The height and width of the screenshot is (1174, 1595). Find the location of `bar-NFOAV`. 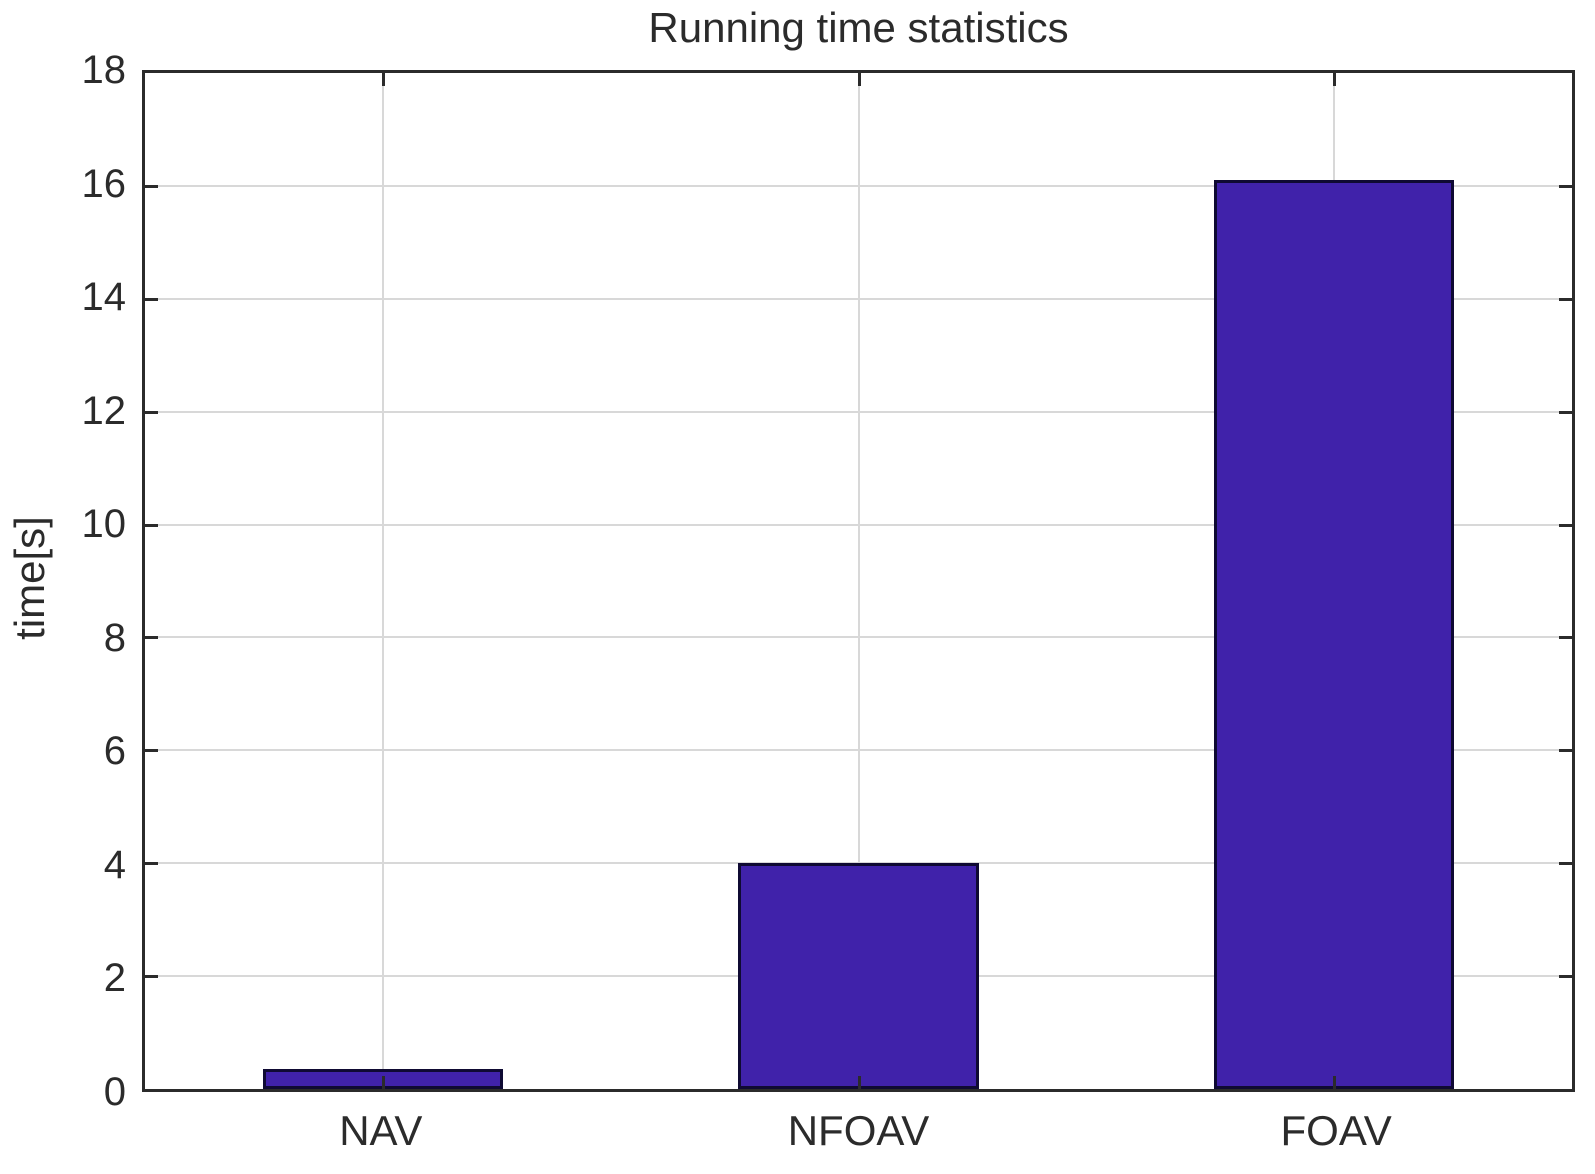

bar-NFOAV is located at coordinates (858, 976).